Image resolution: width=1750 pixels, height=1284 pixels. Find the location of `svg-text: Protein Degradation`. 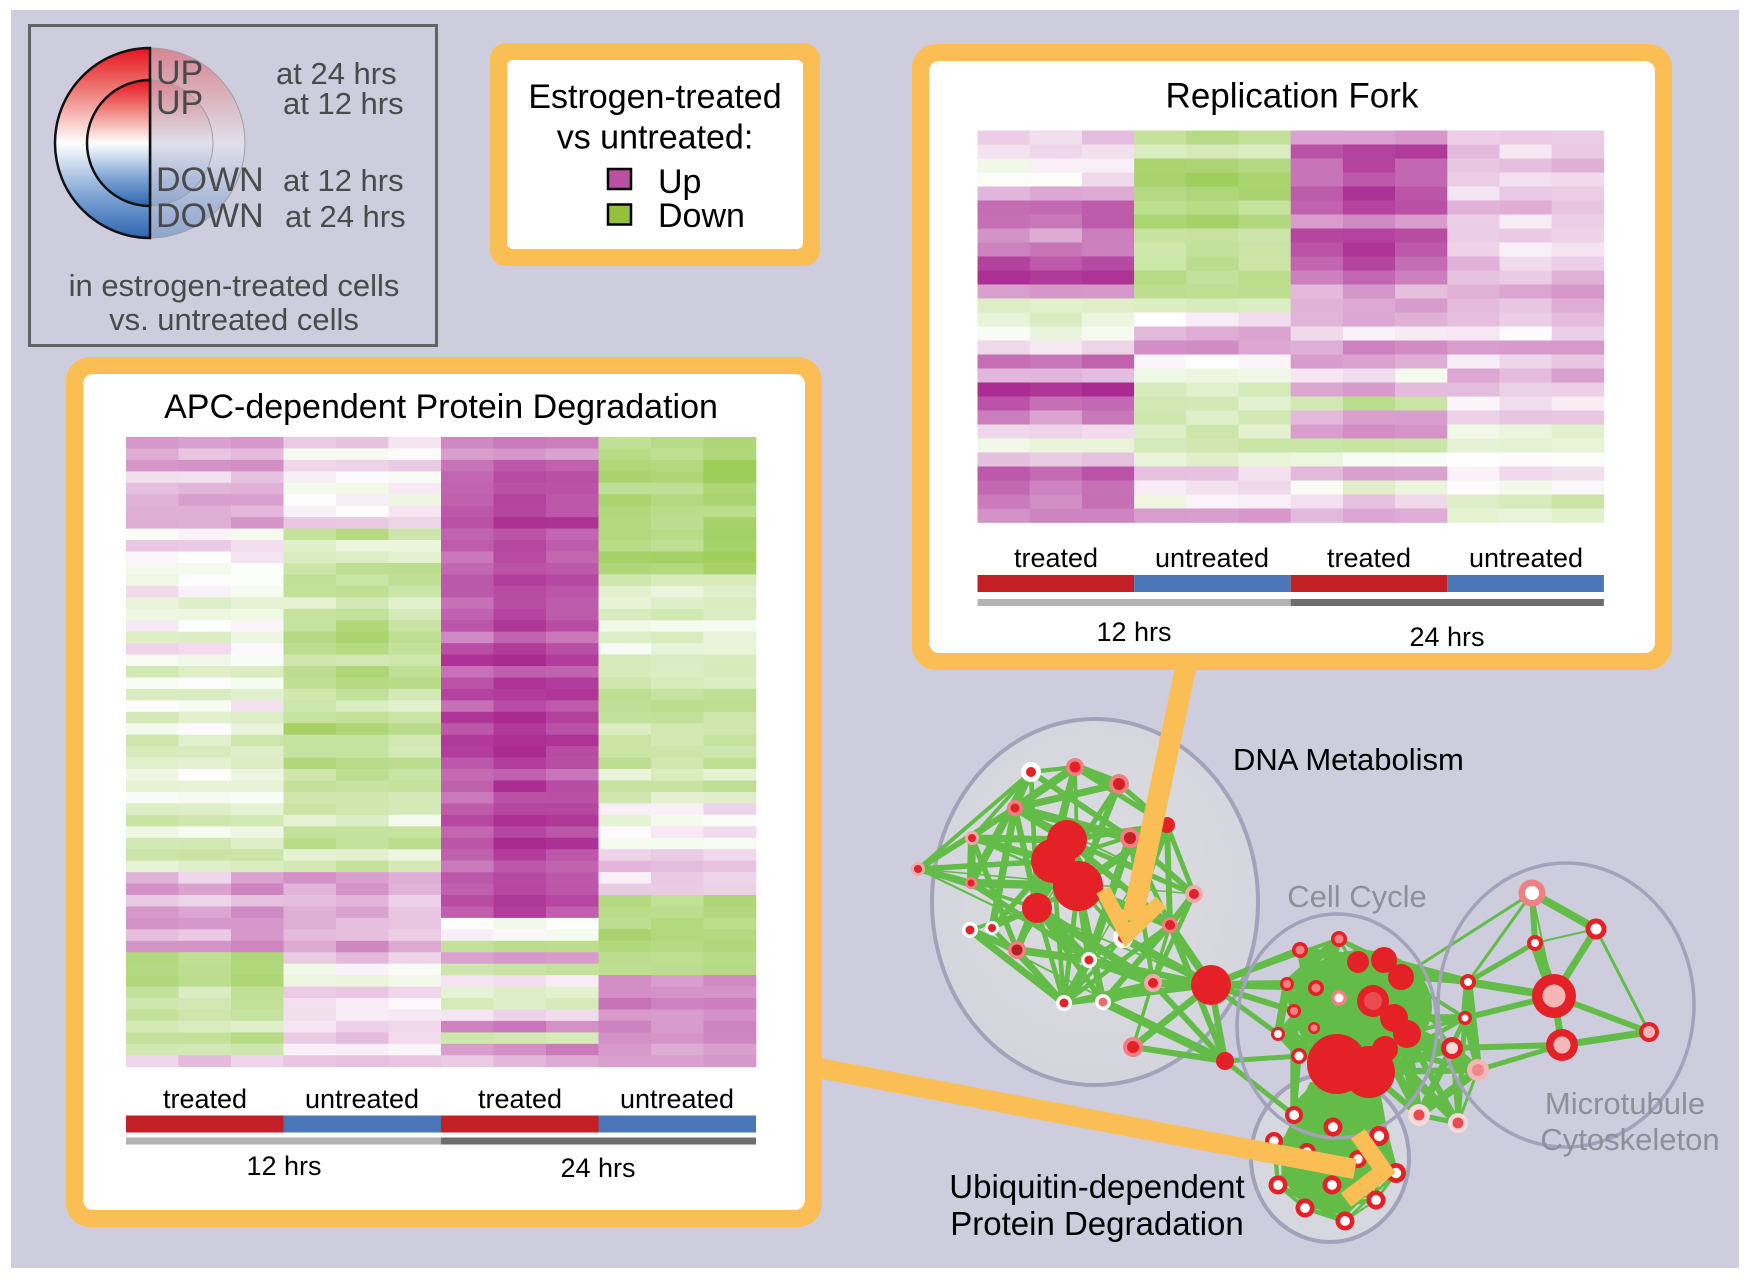

svg-text: Protein Degradation is located at coordinates (1097, 1223).